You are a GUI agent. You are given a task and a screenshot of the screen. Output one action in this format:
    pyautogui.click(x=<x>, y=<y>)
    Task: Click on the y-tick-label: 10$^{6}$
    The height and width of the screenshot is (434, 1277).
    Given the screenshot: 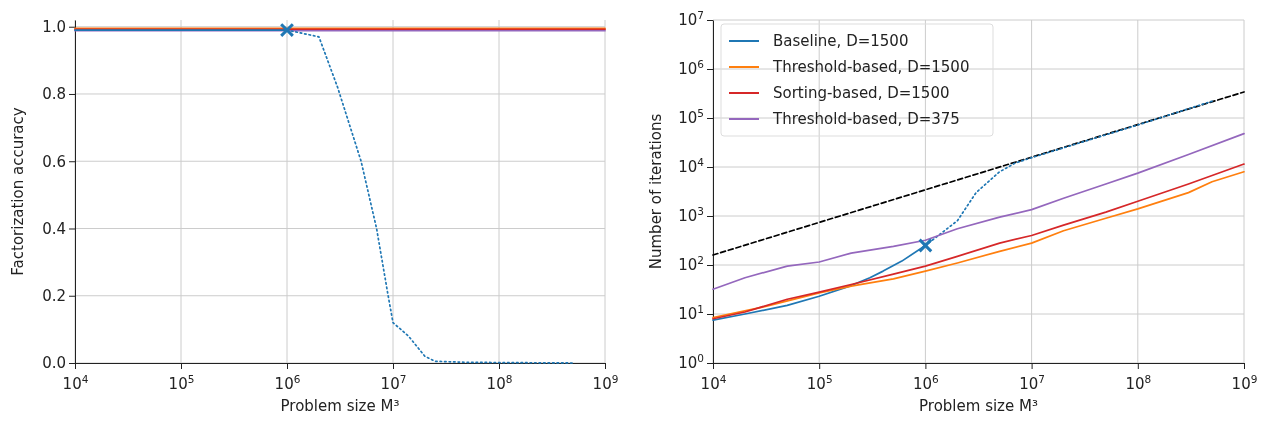 What is the action you would take?
    pyautogui.click(x=691, y=68)
    